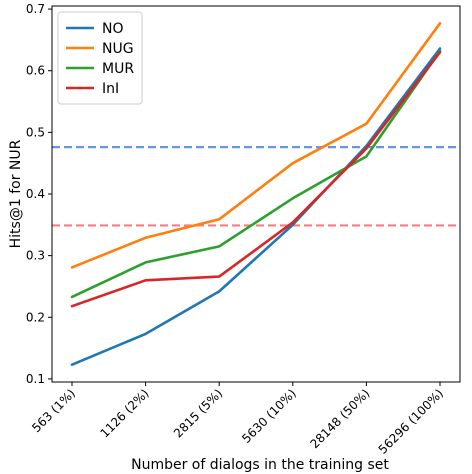 The height and width of the screenshot is (474, 472). What do you see at coordinates (35, 194) in the screenshot?
I see `y-tick-label: 0.4` at bounding box center [35, 194].